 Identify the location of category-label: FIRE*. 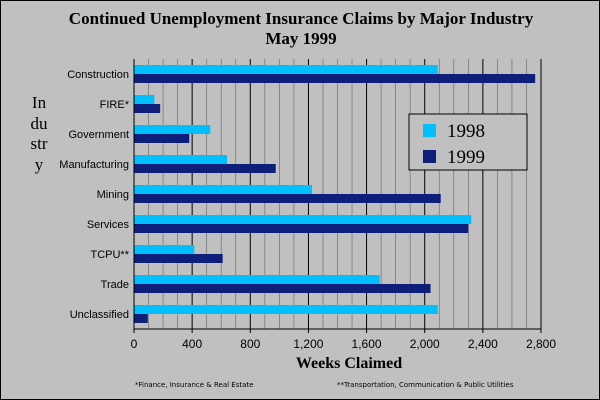
(115, 105).